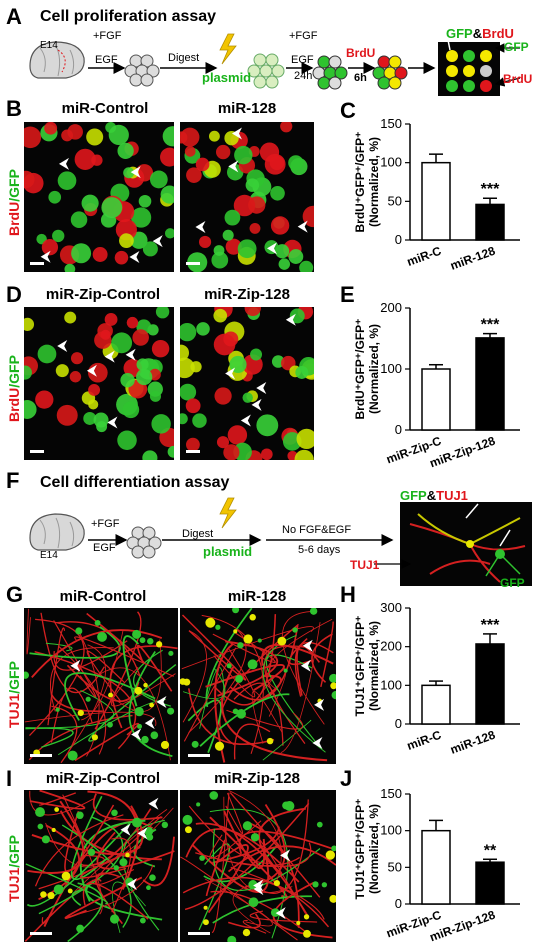 This screenshot has width=538, height=946. What do you see at coordinates (424, 740) in the screenshot?
I see `x-tick-label: miR-C` at bounding box center [424, 740].